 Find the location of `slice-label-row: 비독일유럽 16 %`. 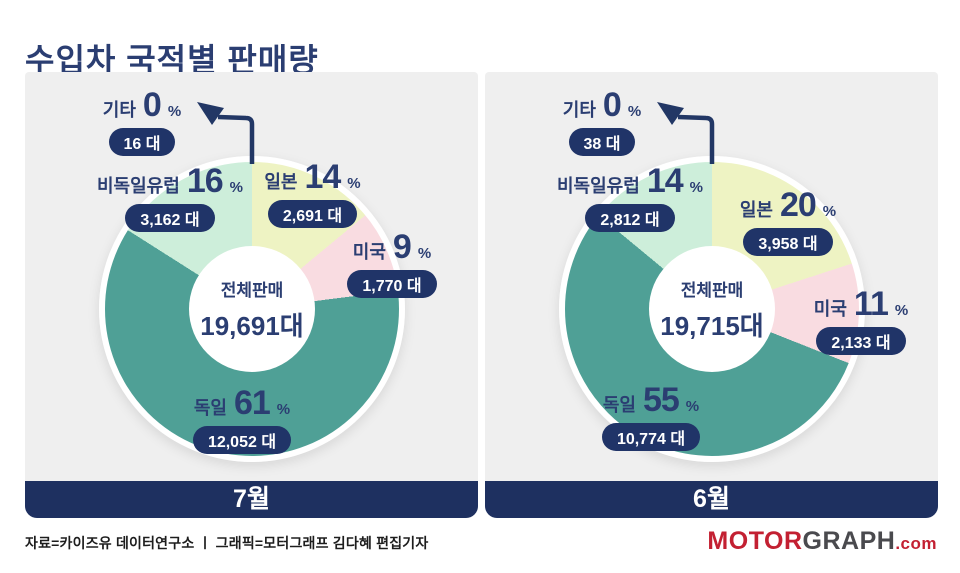

slice-label-row: 비독일유럽 16 % is located at coordinates (170, 181).